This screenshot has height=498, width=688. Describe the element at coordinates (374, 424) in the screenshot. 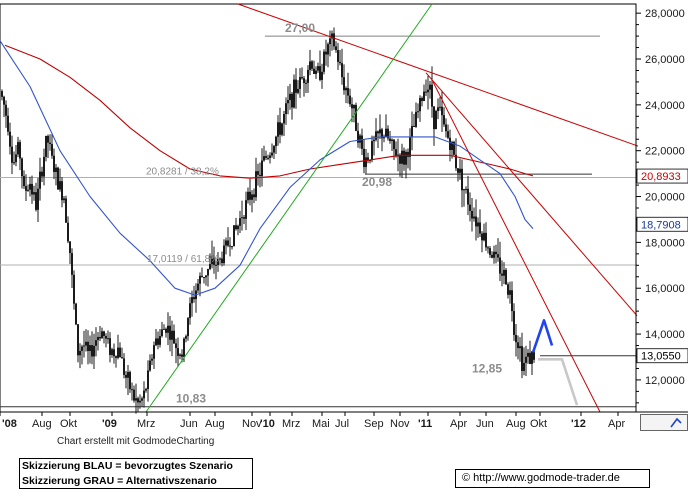

I see `x-tick-label: Sep` at that location.